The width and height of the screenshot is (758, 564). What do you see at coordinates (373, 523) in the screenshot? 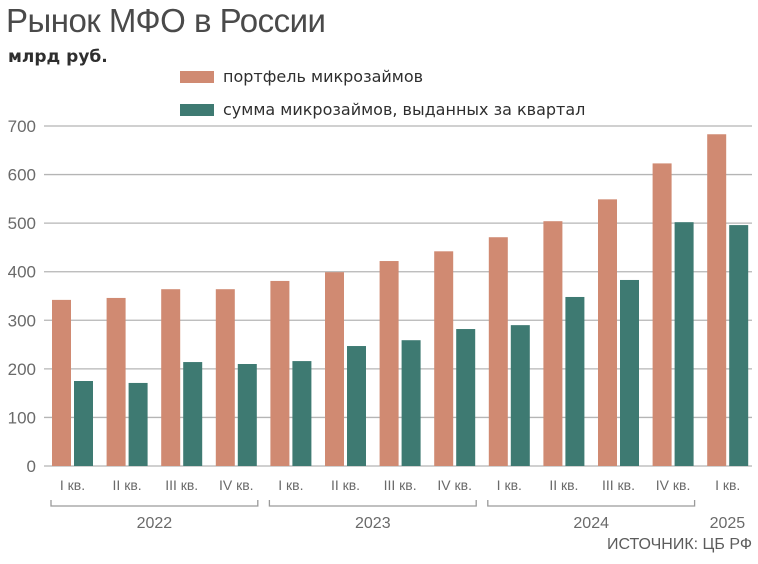
I see `year-label: 2023` at bounding box center [373, 523].